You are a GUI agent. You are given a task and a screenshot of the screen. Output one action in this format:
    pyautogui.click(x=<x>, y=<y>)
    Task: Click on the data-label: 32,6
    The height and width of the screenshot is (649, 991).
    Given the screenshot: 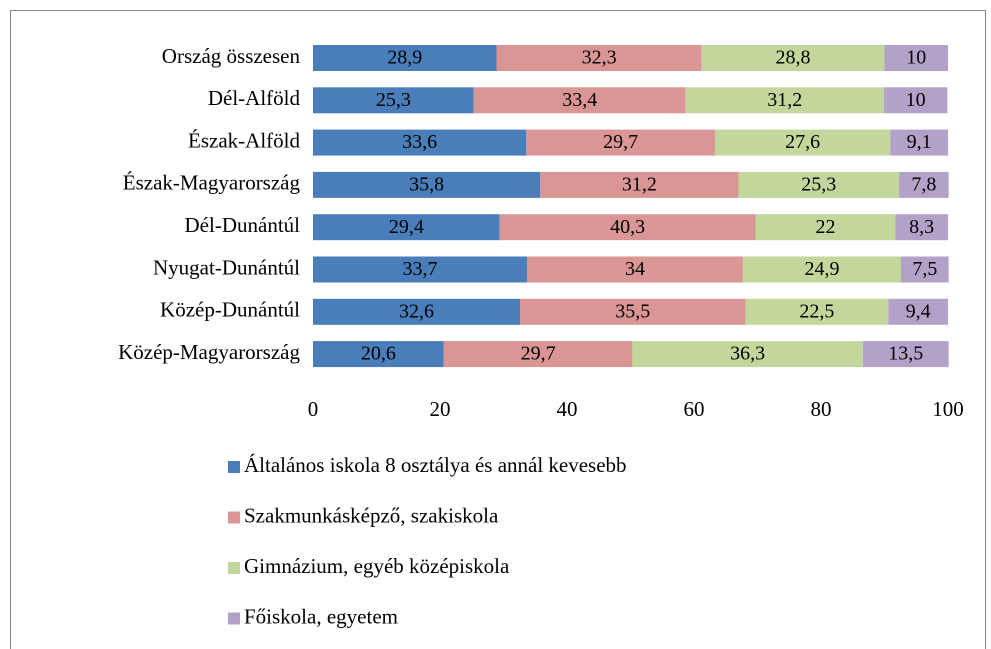 What is the action you would take?
    pyautogui.click(x=416, y=311)
    